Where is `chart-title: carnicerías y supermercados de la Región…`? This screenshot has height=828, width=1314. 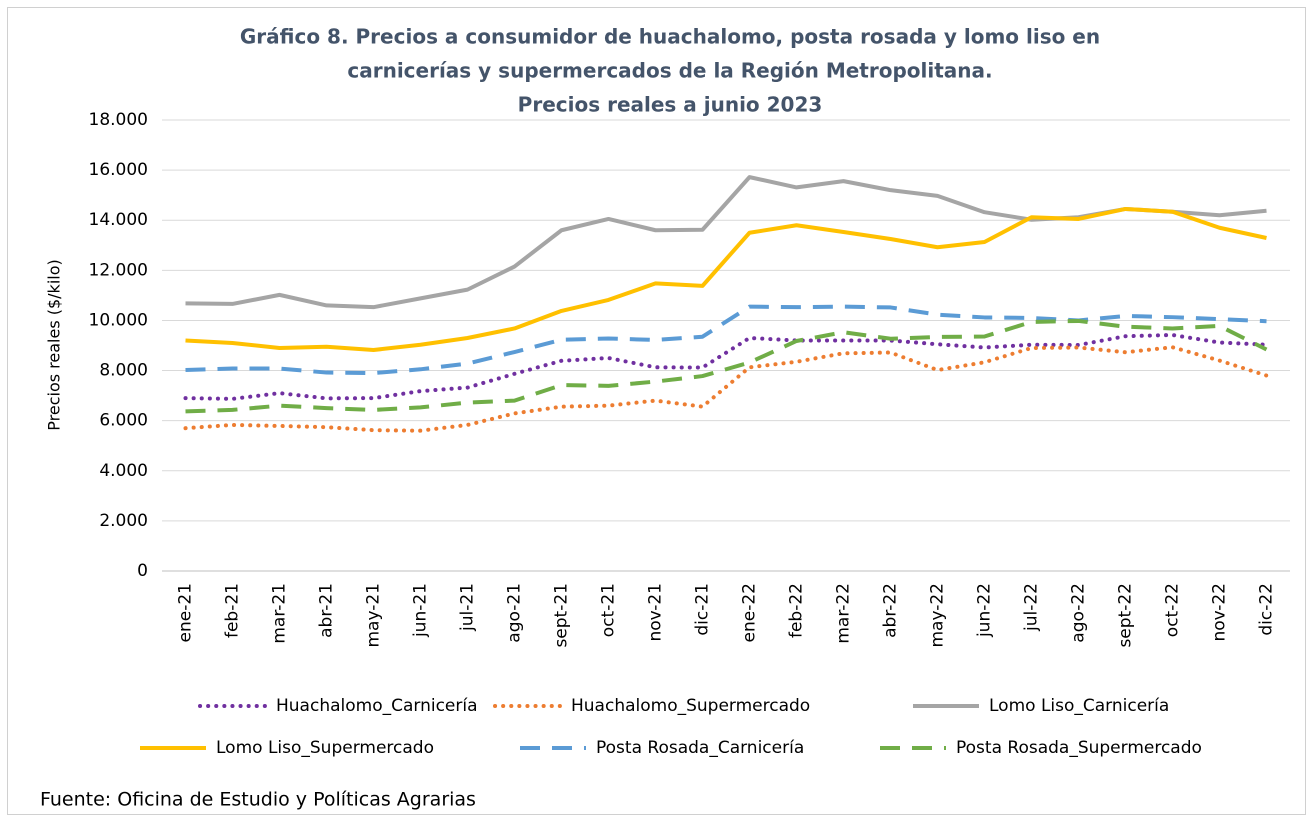 chart-title: carnicerías y supermercados de la Región… is located at coordinates (669, 71).